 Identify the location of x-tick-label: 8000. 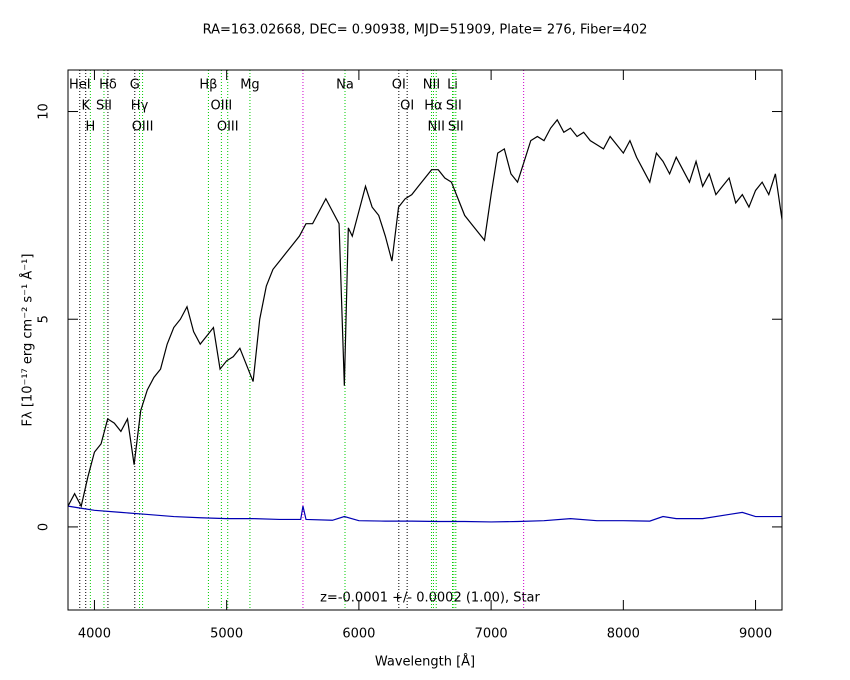
(623, 634).